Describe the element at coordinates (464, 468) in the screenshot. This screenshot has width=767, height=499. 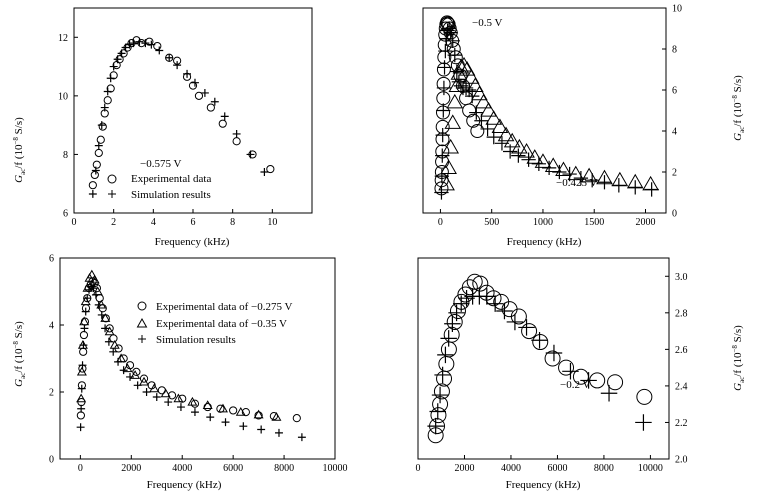
I see `x-tick-label: 2000` at that location.